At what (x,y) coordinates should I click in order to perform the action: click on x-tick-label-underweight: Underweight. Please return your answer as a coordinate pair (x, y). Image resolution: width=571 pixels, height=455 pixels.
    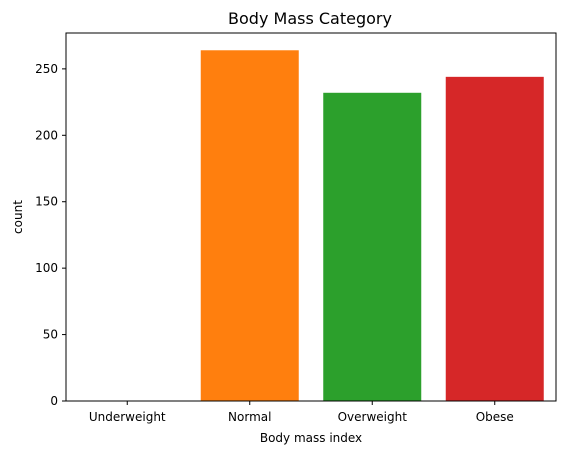
    Looking at the image, I should click on (127, 417).